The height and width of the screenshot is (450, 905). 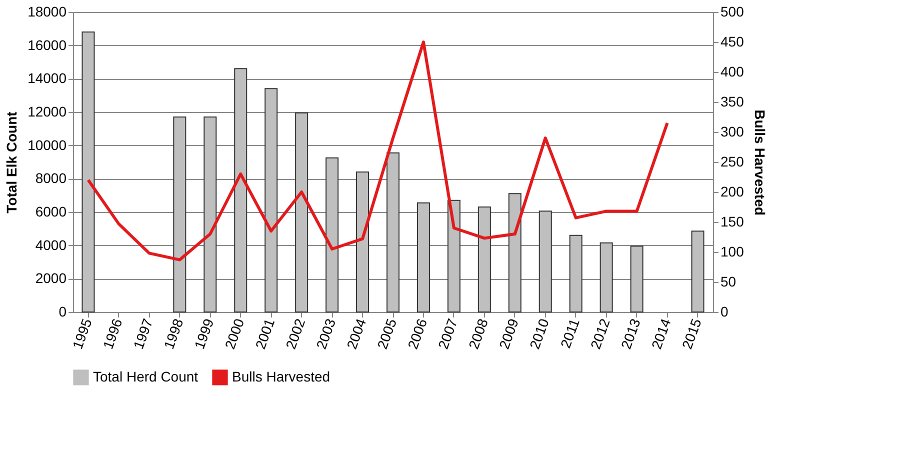 I want to click on x-tick-label: 1997, so click(x=143, y=334).